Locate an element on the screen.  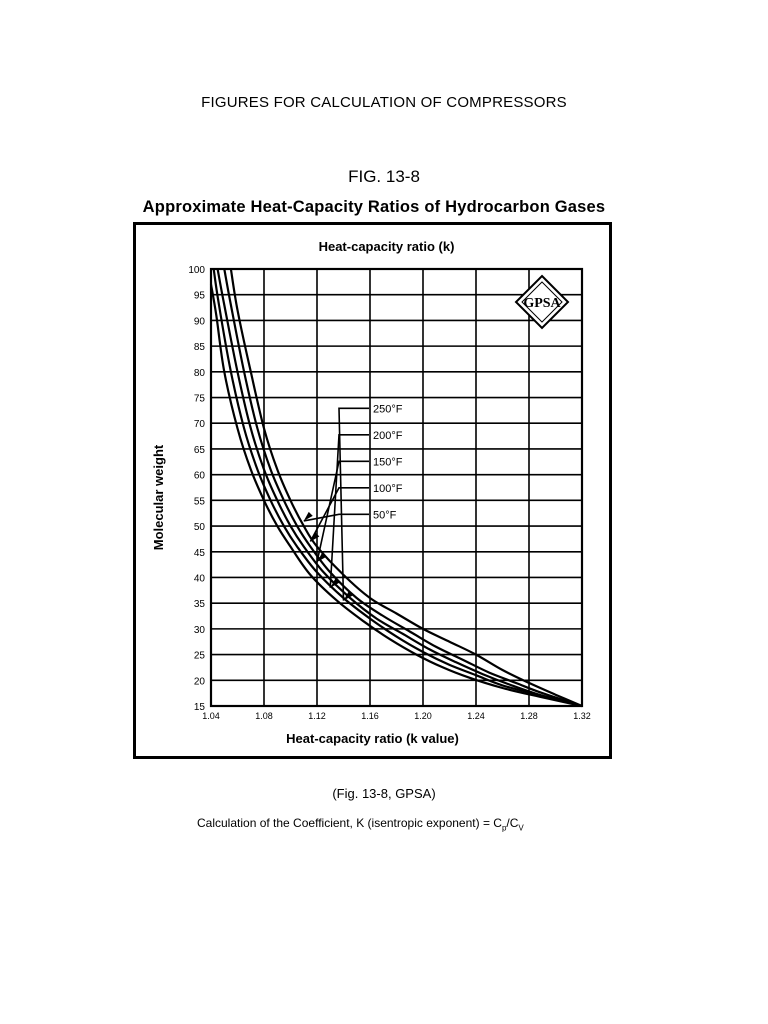
x-axis-label: Heat-capacity ratio (k value) is located at coordinates (372, 738).